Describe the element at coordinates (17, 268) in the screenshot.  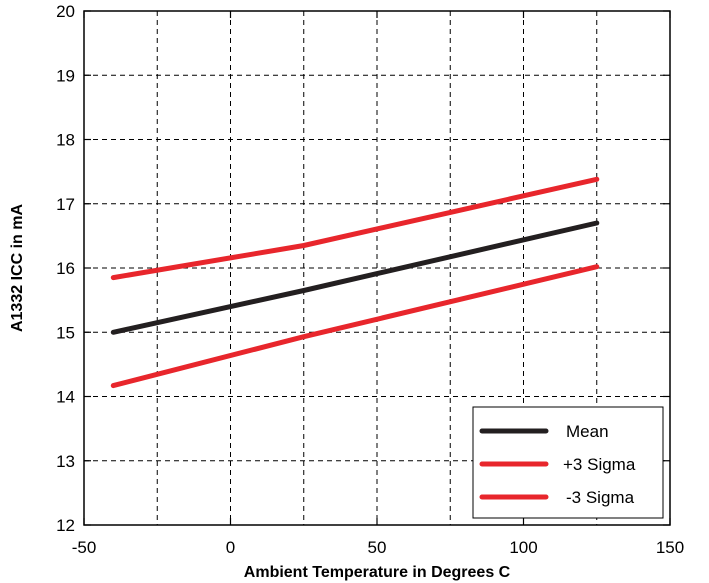
I see `y-axis-label: A1332 ICC in mA` at that location.